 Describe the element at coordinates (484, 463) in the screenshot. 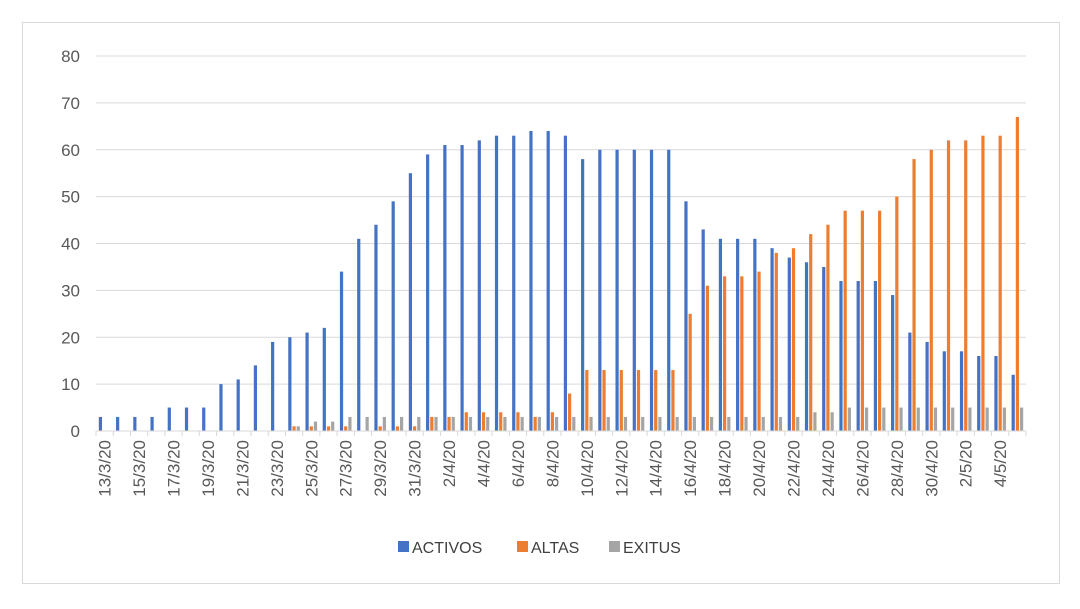

I see `x-tick-label: 4/4/20` at that location.